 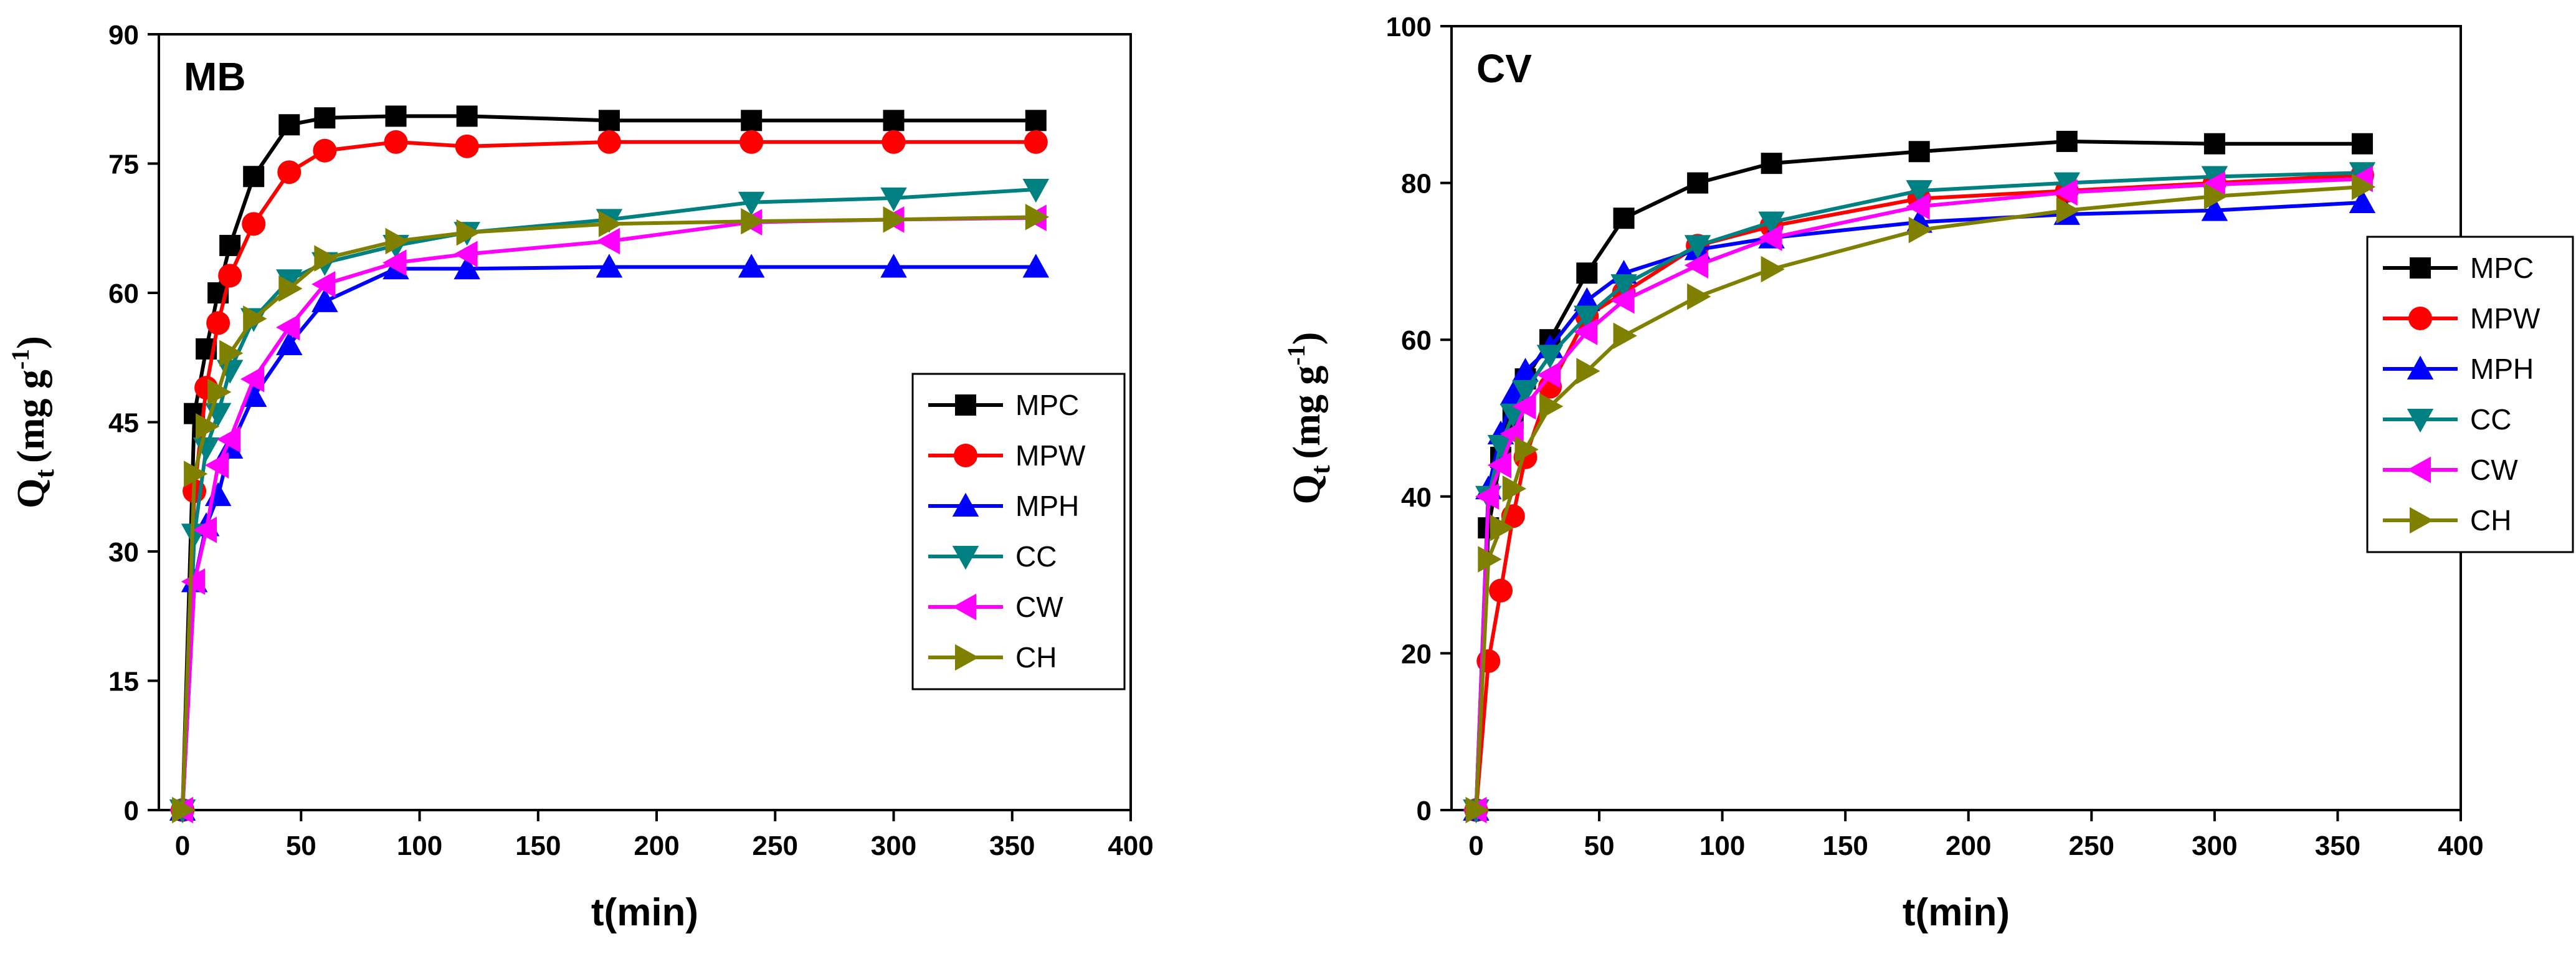 What do you see at coordinates (182, 846) in the screenshot?
I see `chart-mb-x-tick-label: 0` at bounding box center [182, 846].